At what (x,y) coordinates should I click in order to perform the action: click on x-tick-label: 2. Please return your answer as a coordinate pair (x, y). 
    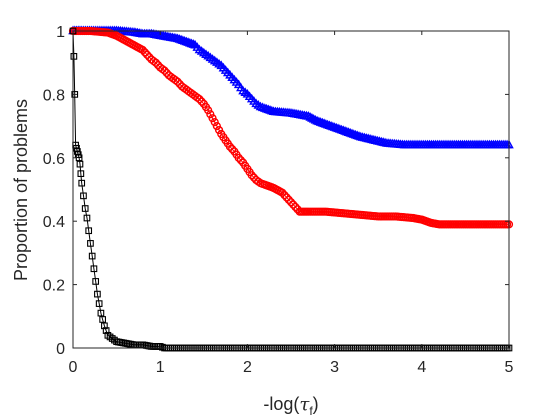
    Looking at the image, I should click on (247, 367).